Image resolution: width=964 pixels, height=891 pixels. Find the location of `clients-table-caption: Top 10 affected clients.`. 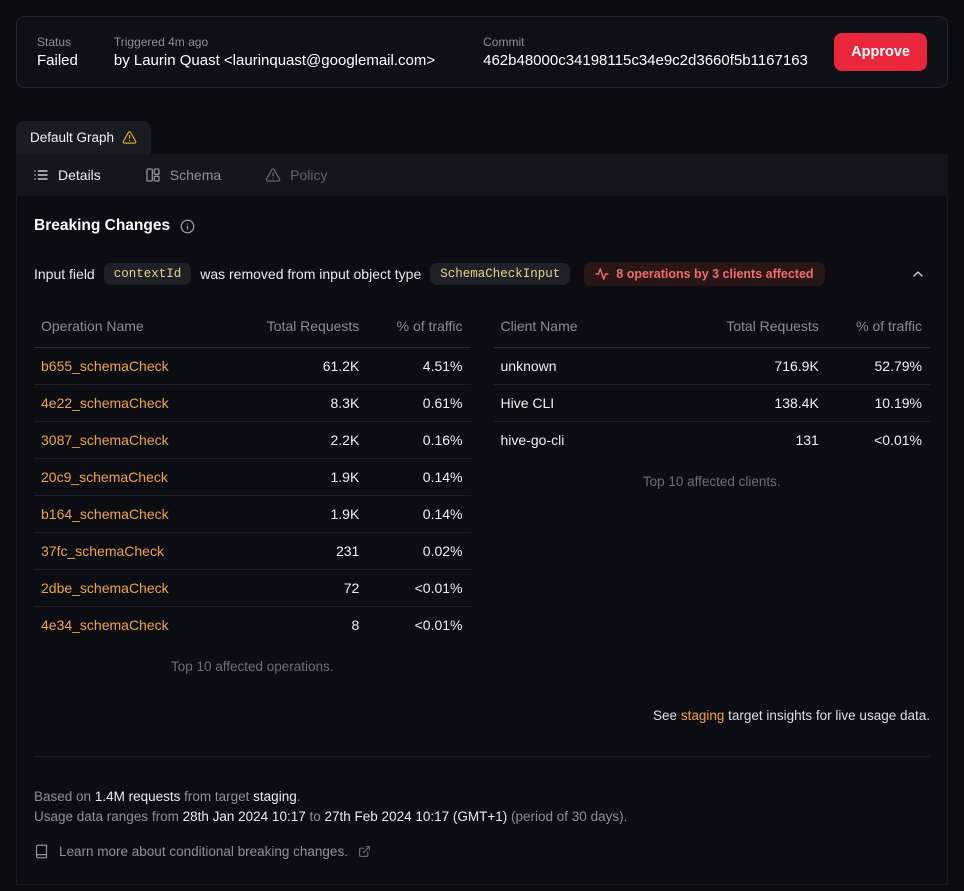

clients-table-caption: Top 10 affected clients. is located at coordinates (711, 481).